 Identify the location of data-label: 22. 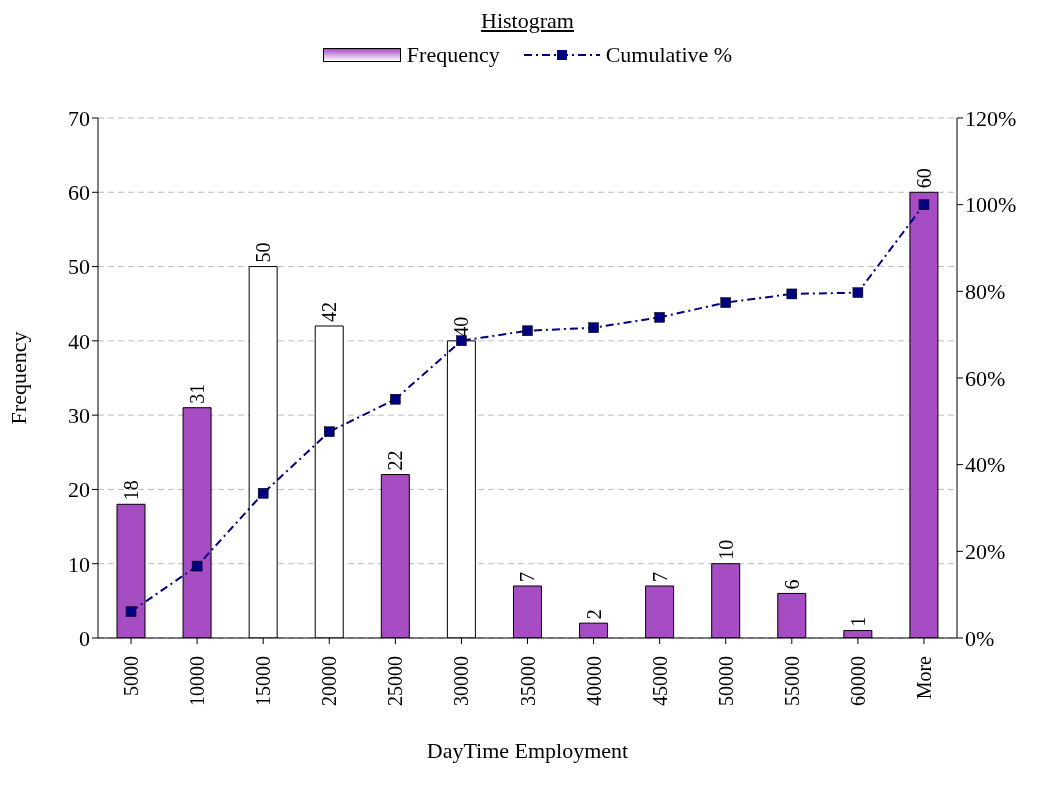
(395, 460).